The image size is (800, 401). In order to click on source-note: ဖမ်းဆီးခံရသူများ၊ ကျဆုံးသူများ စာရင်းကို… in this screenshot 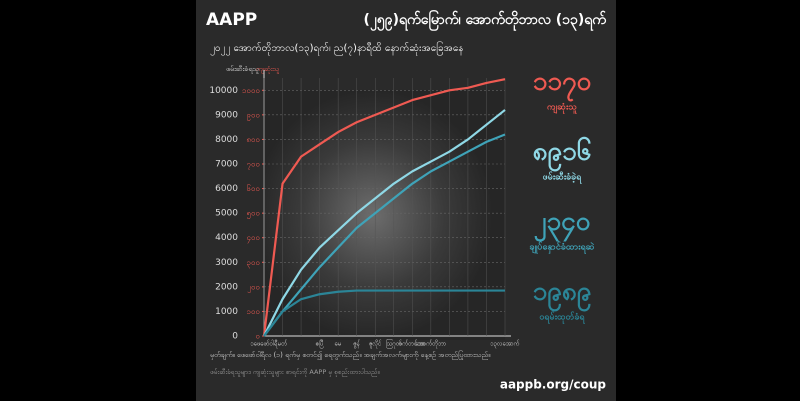, I will do `click(294, 372)`.